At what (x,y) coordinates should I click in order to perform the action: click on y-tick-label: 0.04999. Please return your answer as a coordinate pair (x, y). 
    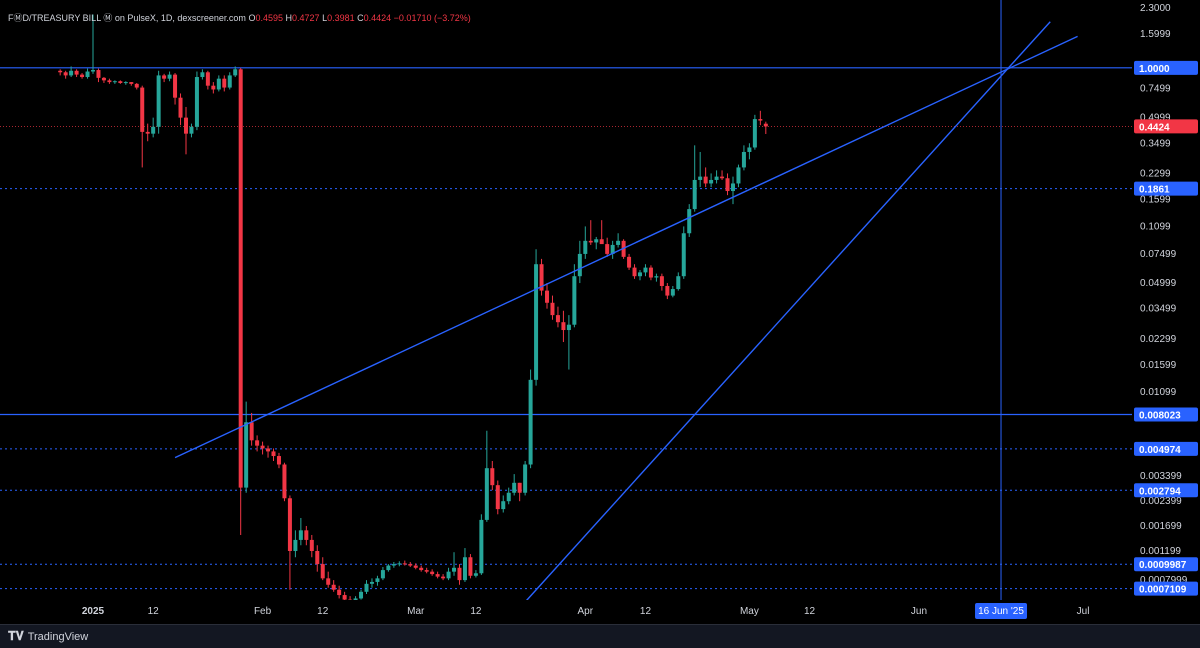
    Looking at the image, I should click on (1158, 283).